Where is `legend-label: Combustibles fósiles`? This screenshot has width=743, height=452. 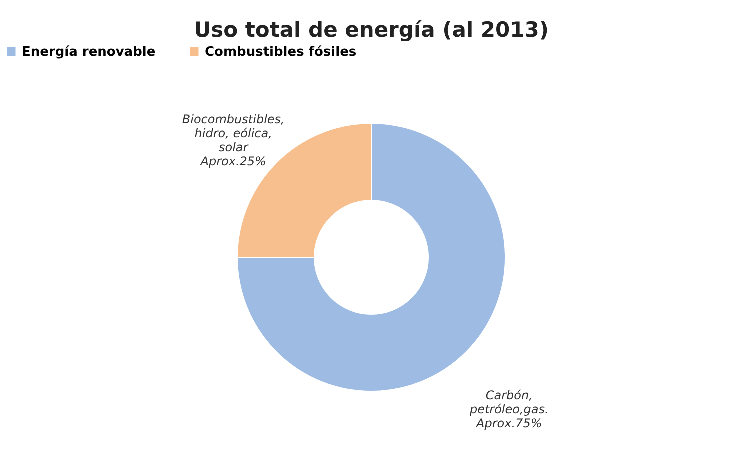
legend-label: Combustibles fósiles is located at coordinates (281, 52).